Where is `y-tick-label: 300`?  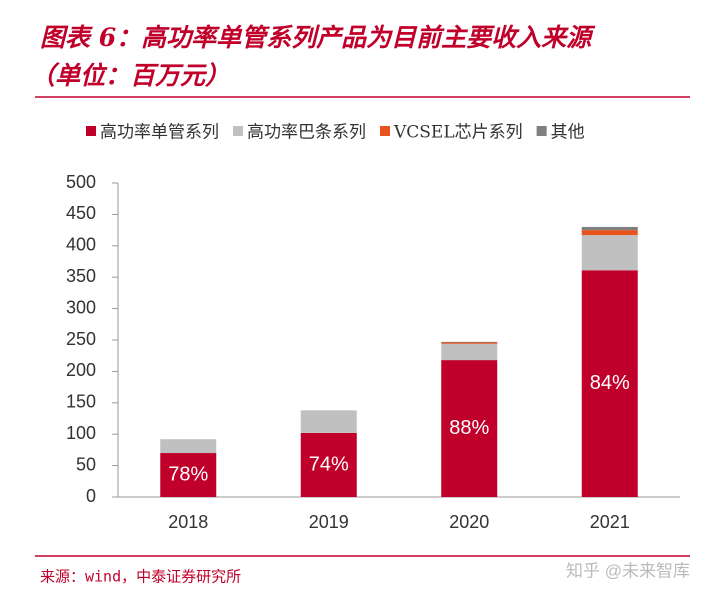 y-tick-label: 300 is located at coordinates (81, 307).